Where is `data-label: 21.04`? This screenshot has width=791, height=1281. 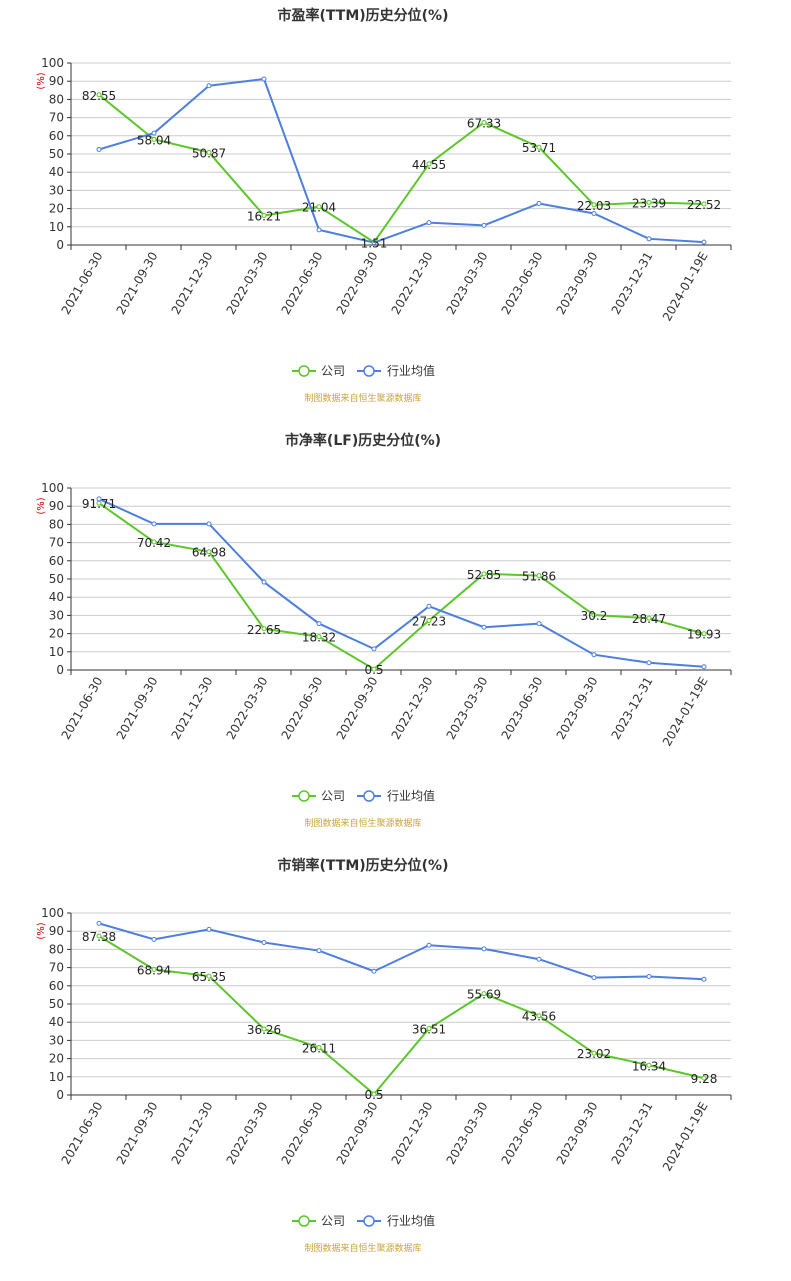
data-label: 21.04 is located at coordinates (319, 208).